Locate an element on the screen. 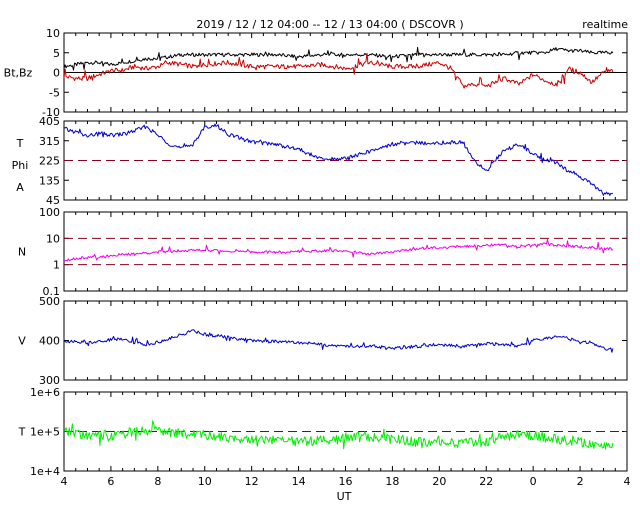 The width and height of the screenshot is (640, 512). y-axis-label: Bt,Bz is located at coordinates (18, 73).